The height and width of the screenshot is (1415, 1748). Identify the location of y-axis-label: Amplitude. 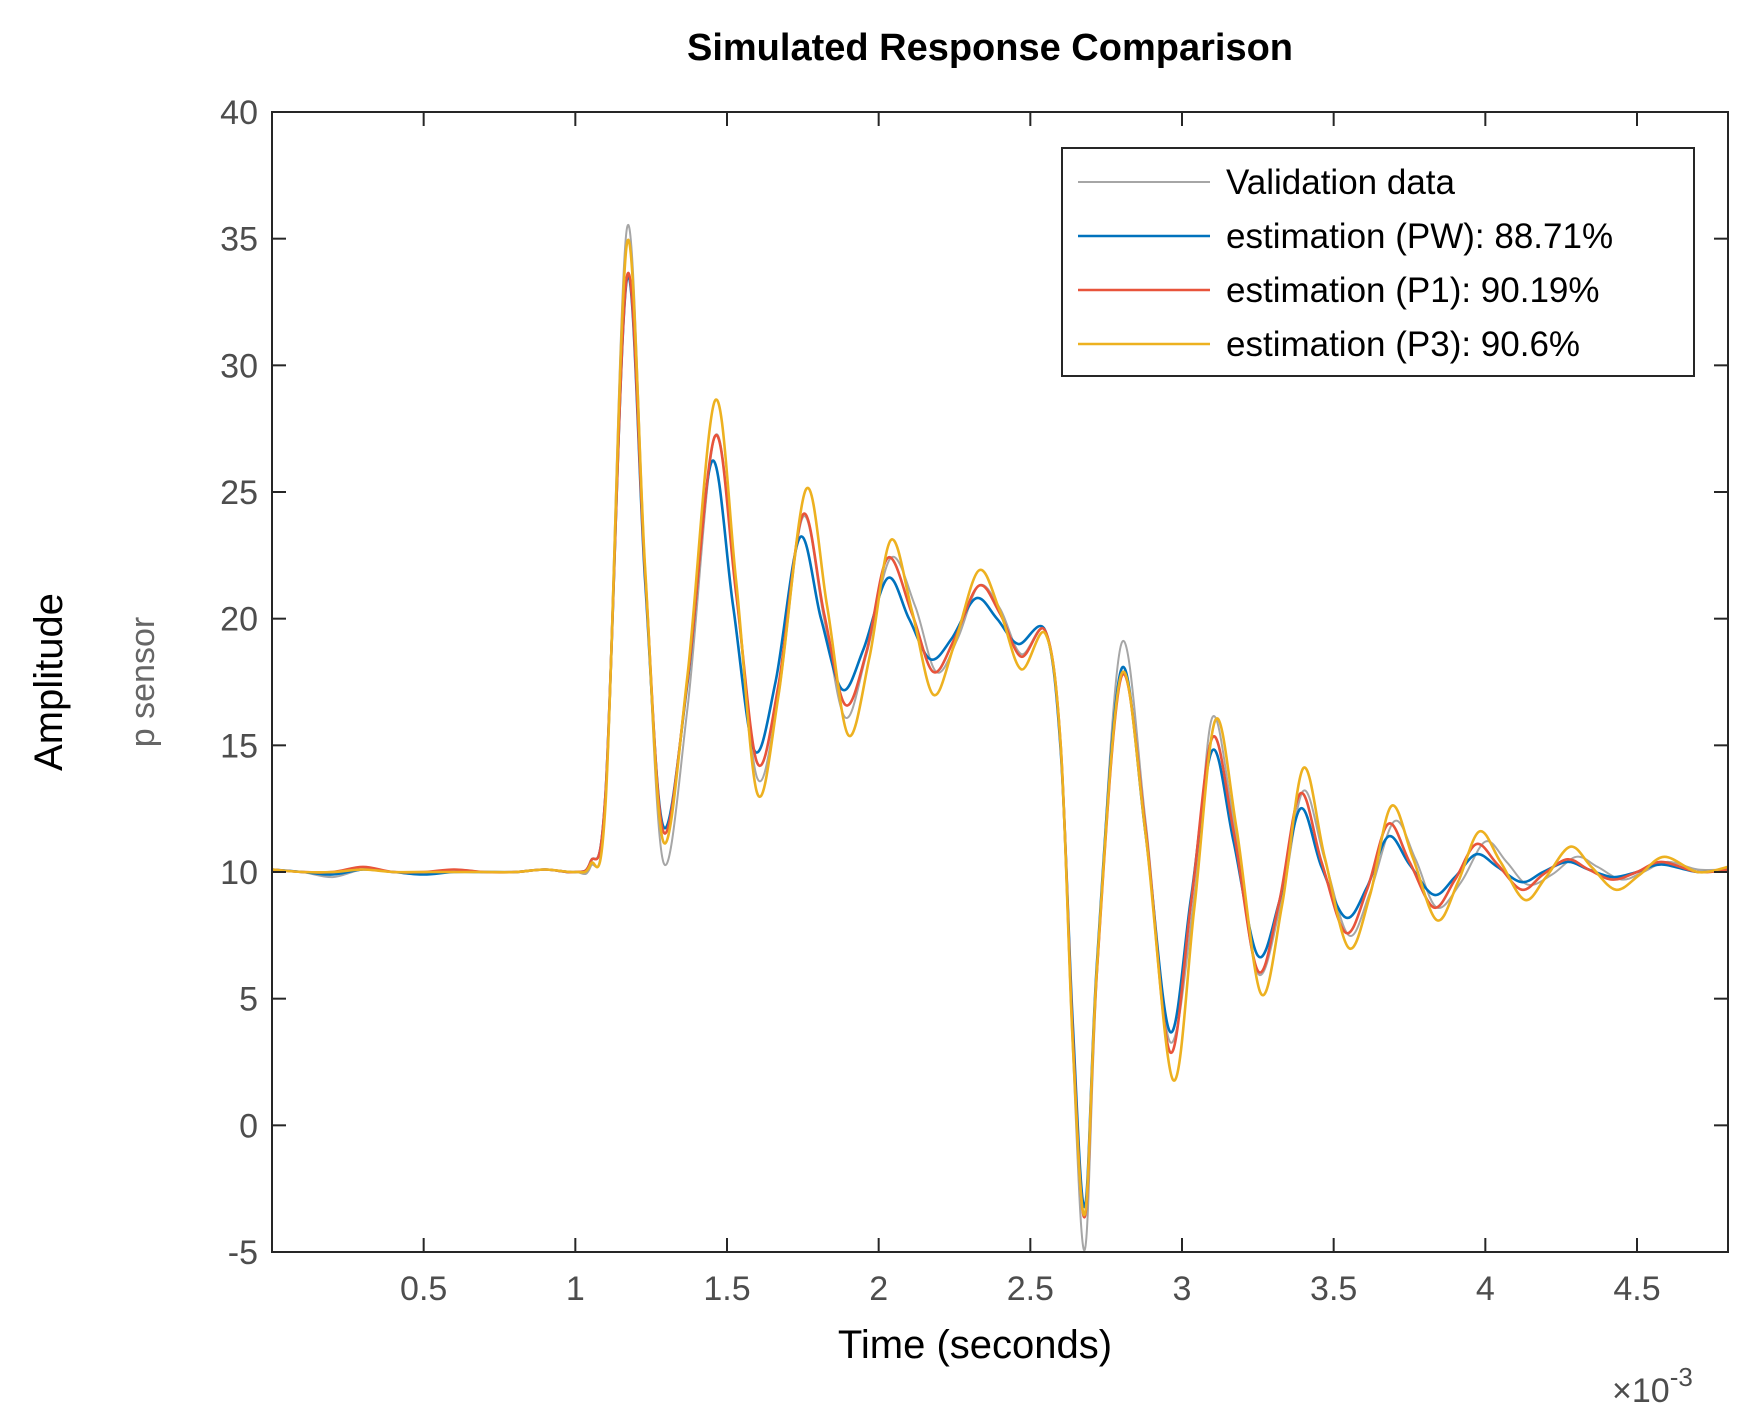
(49, 682).